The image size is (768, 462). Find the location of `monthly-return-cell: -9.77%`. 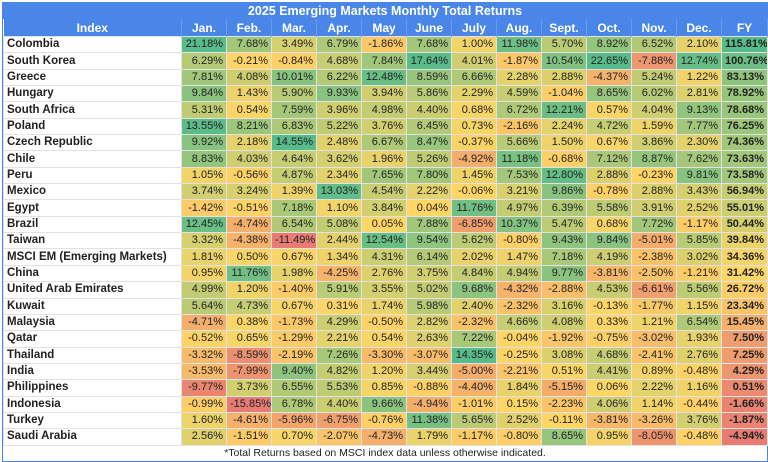

monthly-return-cell: -9.77% is located at coordinates (204, 388).